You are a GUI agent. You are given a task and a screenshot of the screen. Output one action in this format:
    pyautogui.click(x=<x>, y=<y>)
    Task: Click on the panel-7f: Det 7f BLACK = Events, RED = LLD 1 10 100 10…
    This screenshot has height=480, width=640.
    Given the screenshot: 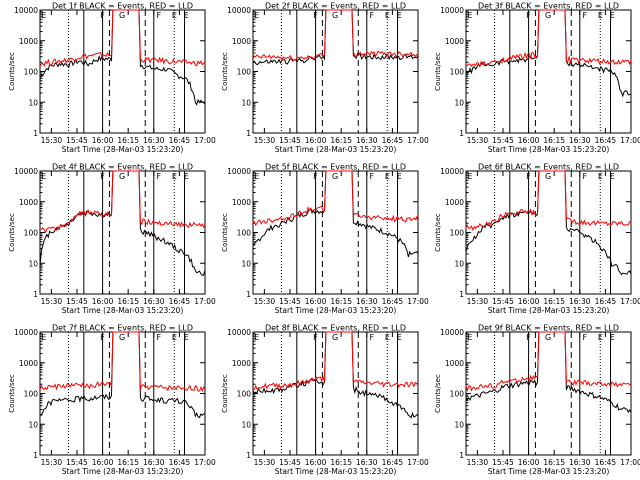 What is the action you would take?
    pyautogui.click(x=112, y=400)
    